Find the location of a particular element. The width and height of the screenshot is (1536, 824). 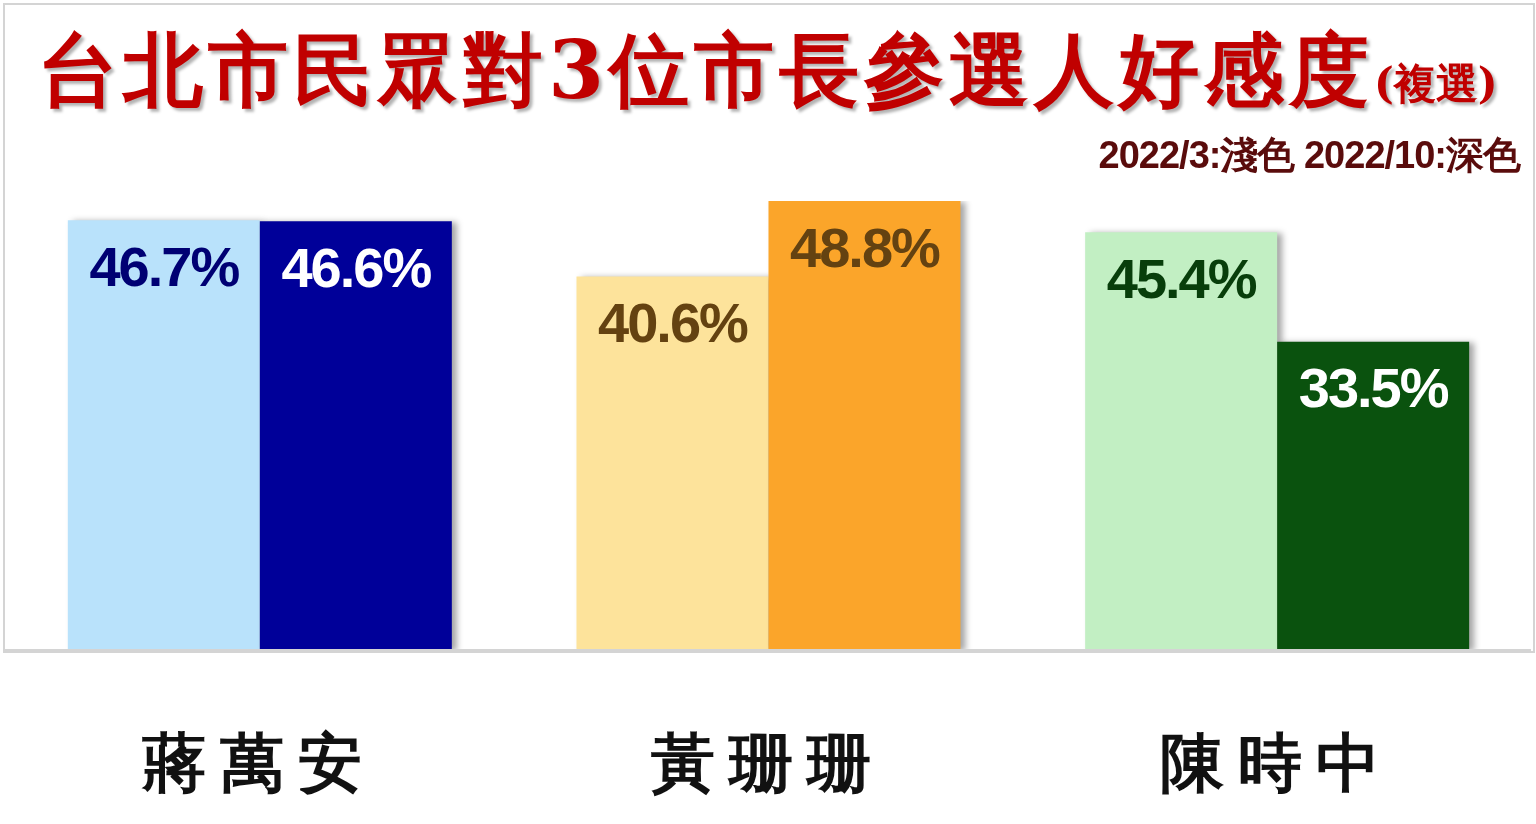

chart-title: 台北市民眾對3位市長參選人好感度(複選) is located at coordinates (768, 70).